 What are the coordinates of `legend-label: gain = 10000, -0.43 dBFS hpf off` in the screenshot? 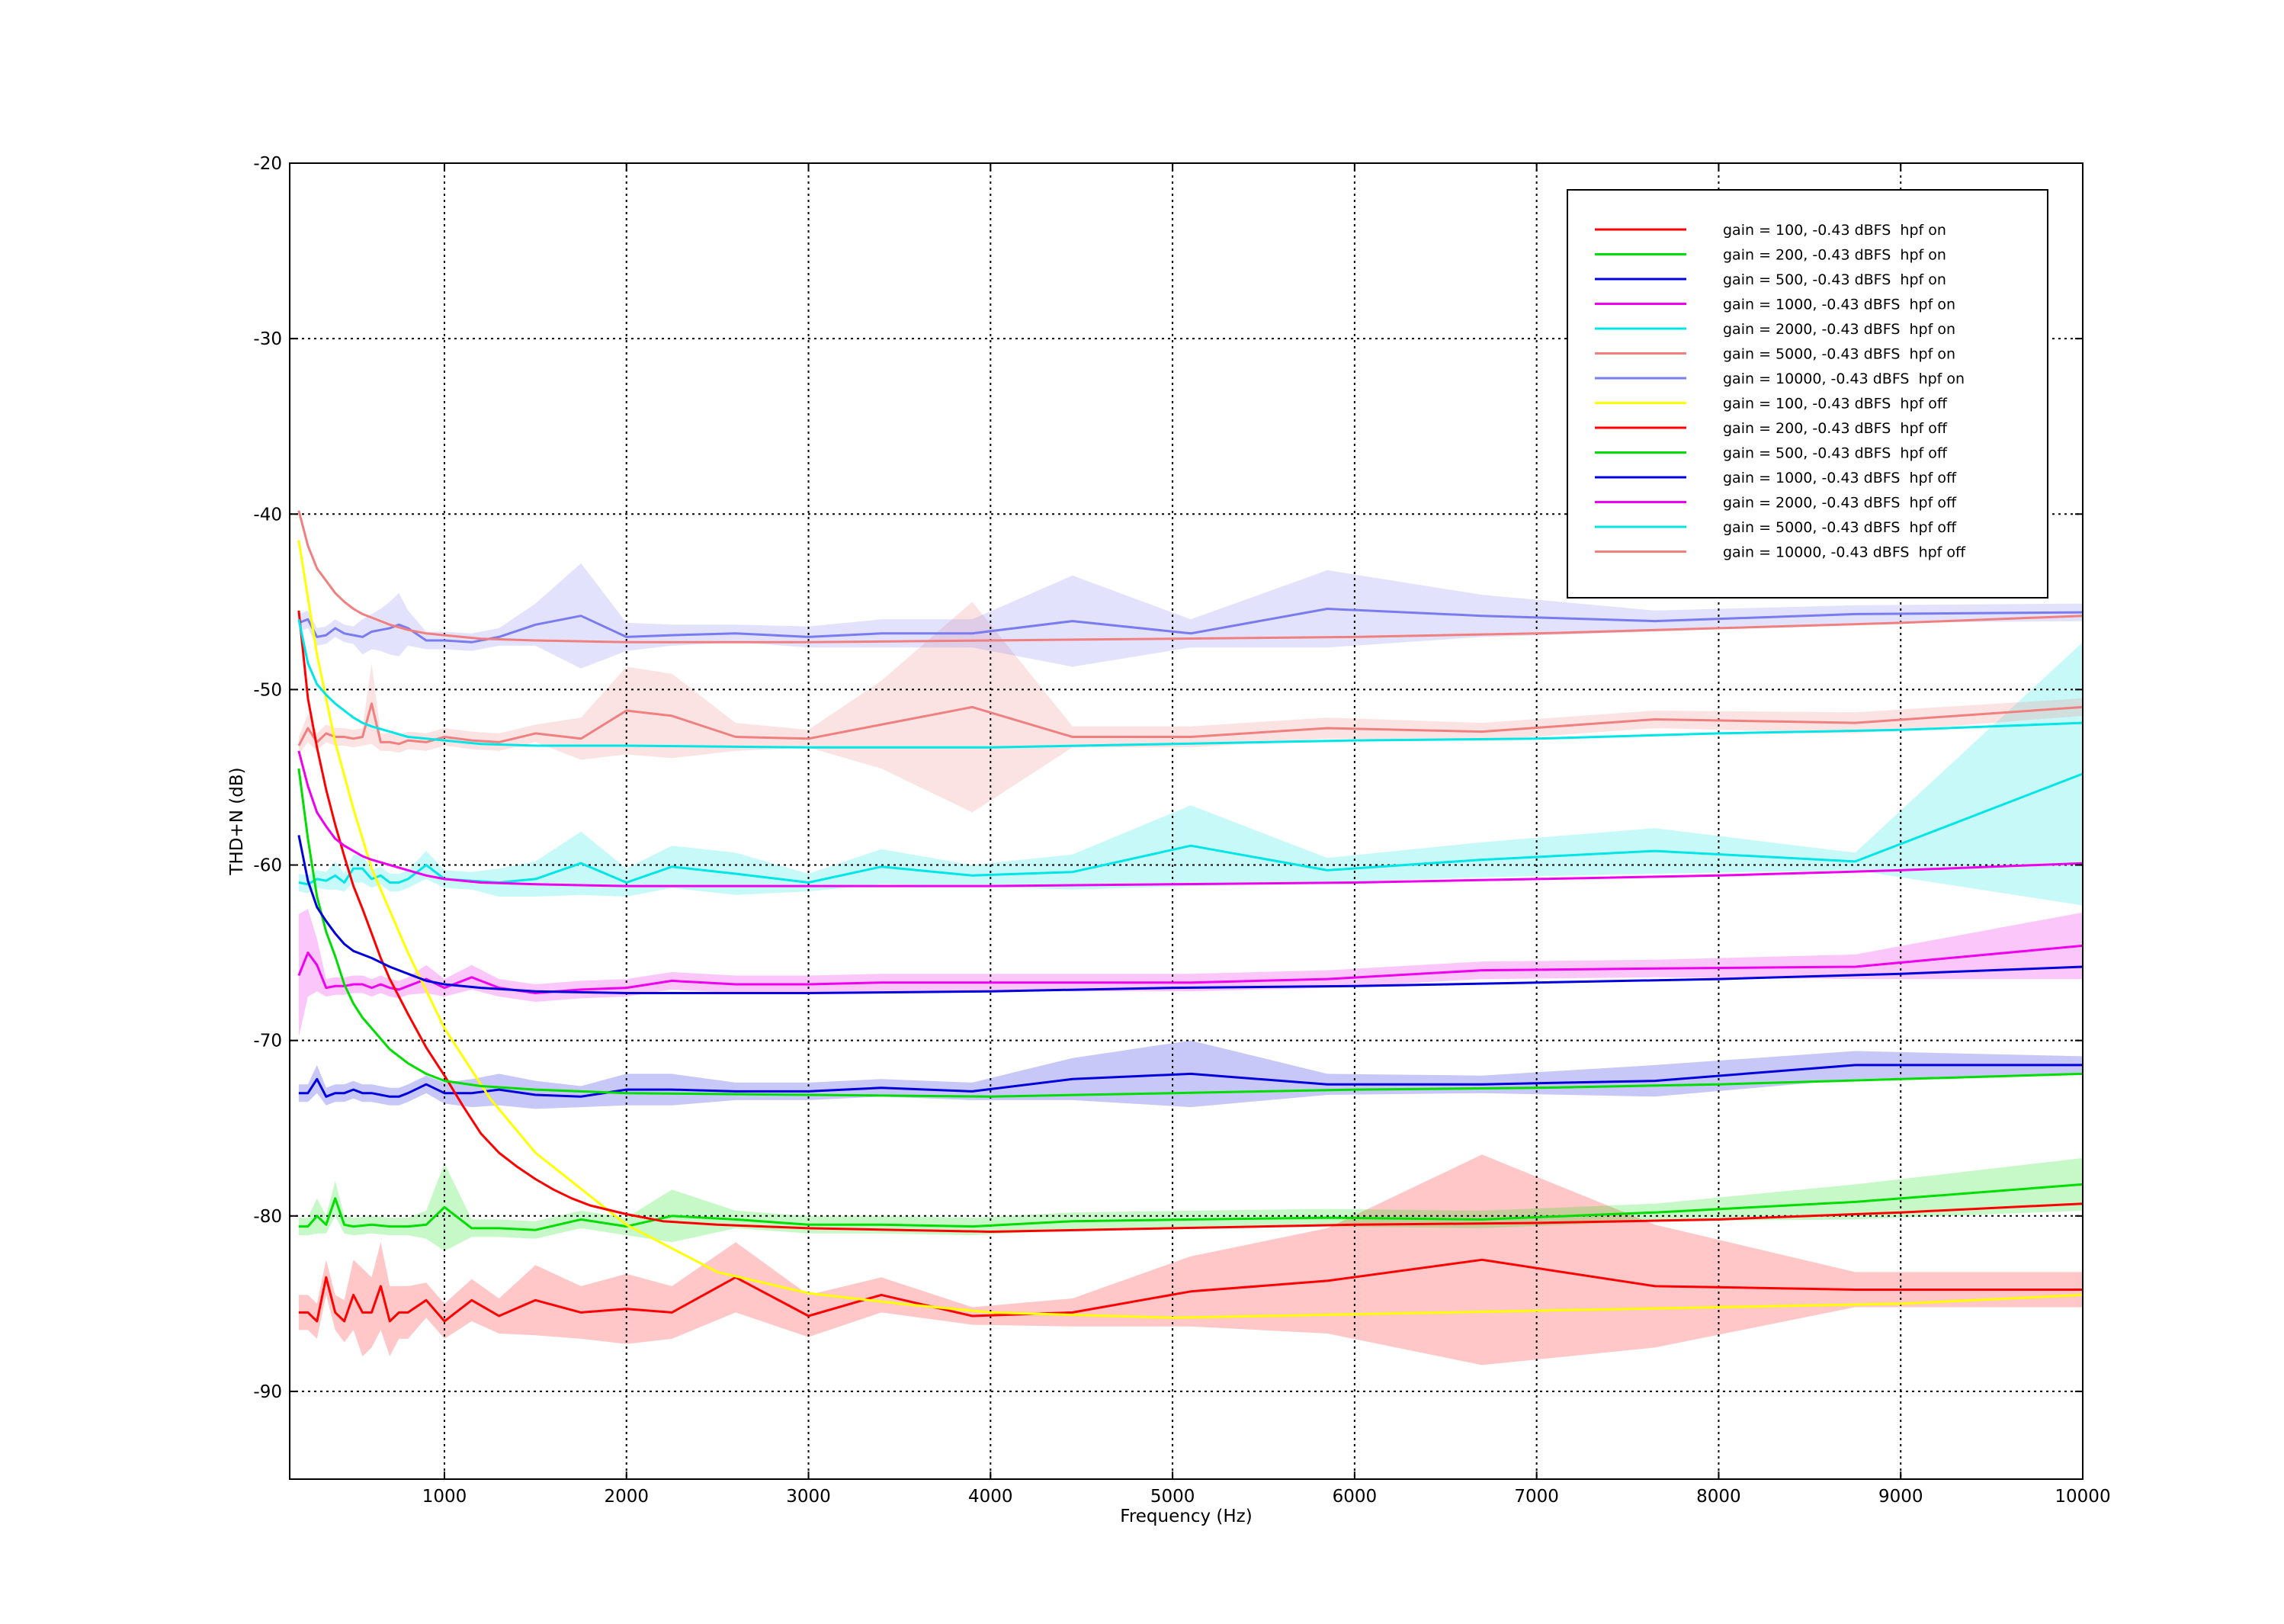 It's located at (1845, 552).